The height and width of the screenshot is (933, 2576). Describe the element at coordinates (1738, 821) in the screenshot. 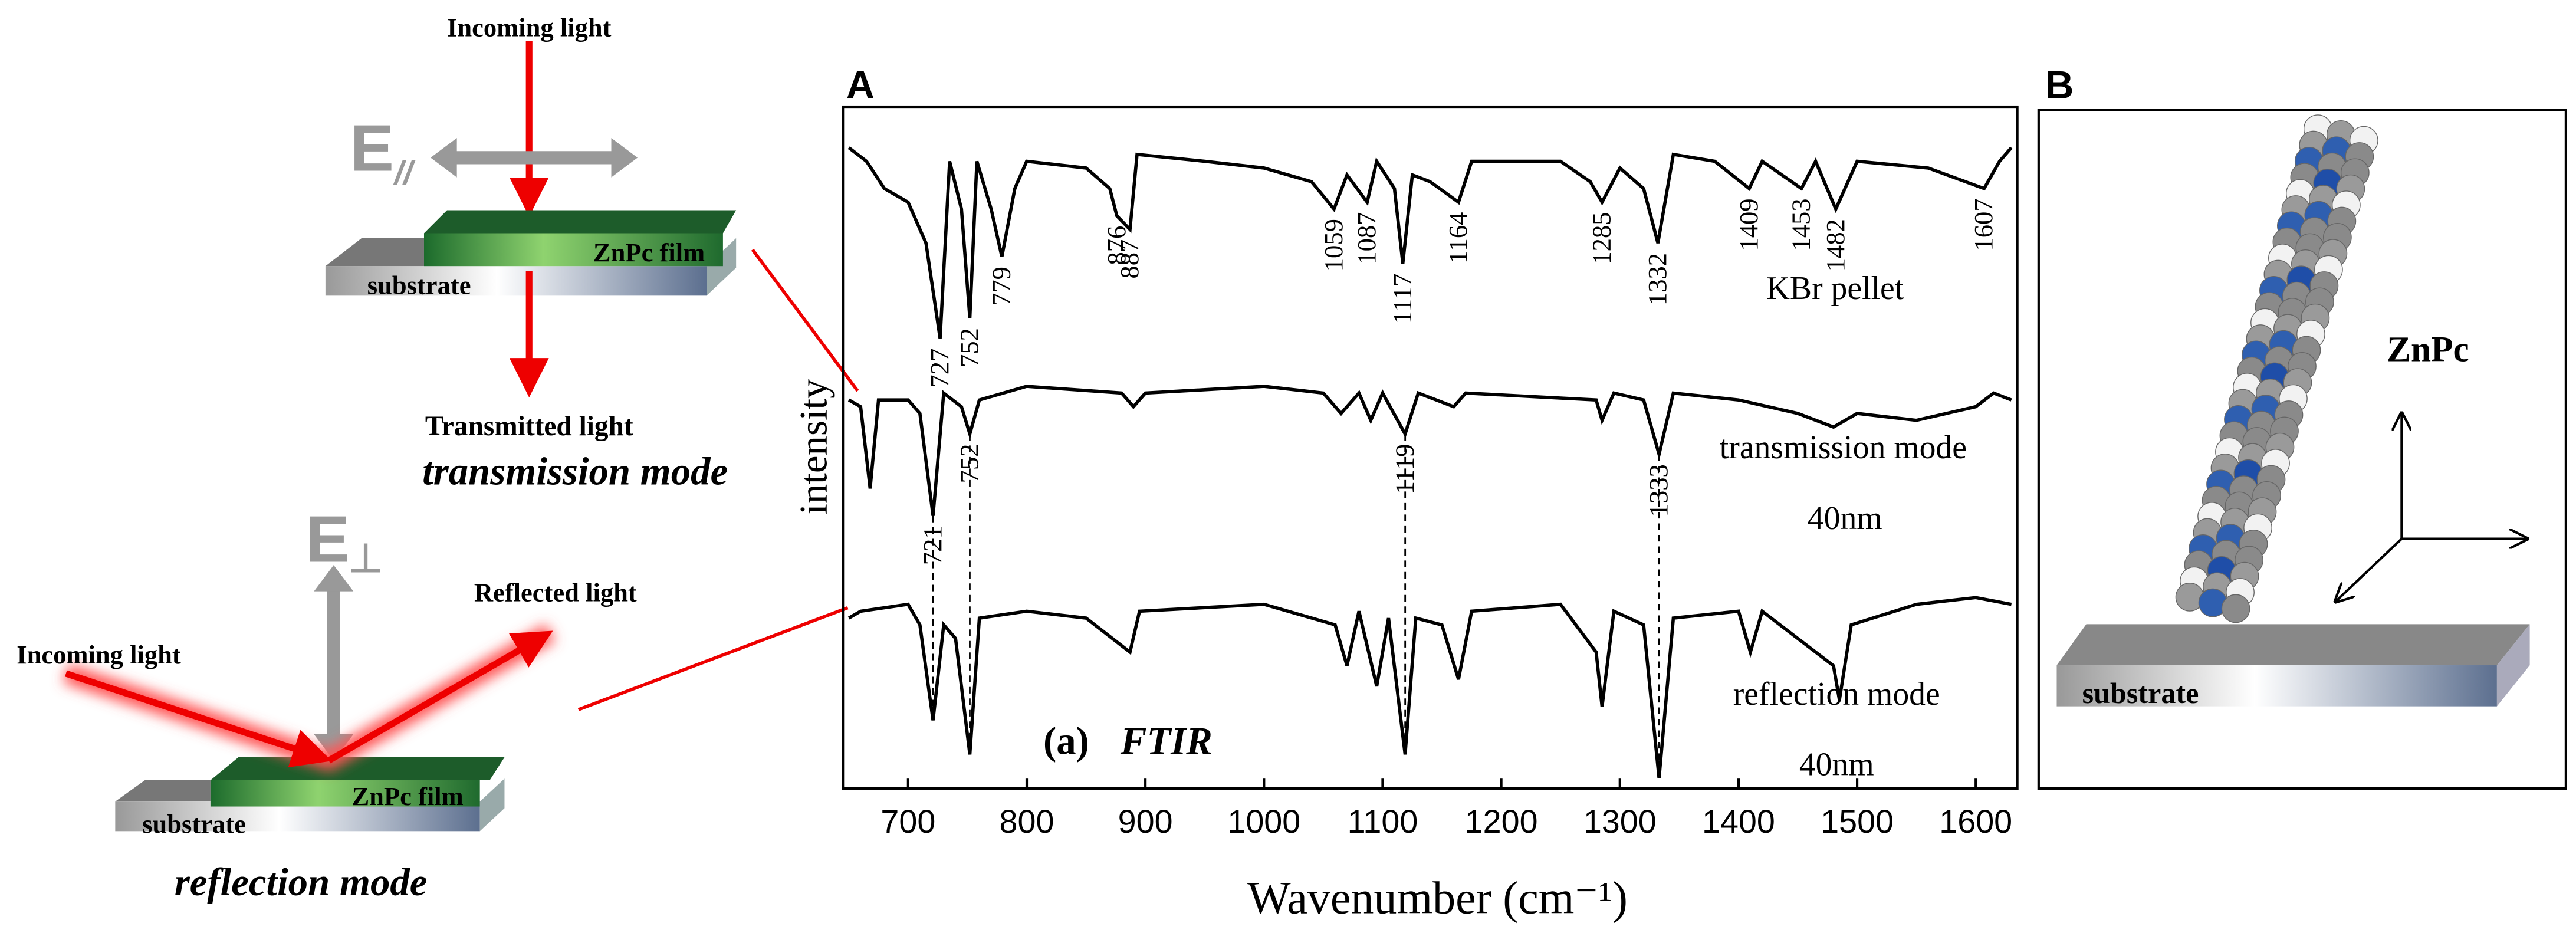

I see `x-tick-label: 1400` at that location.